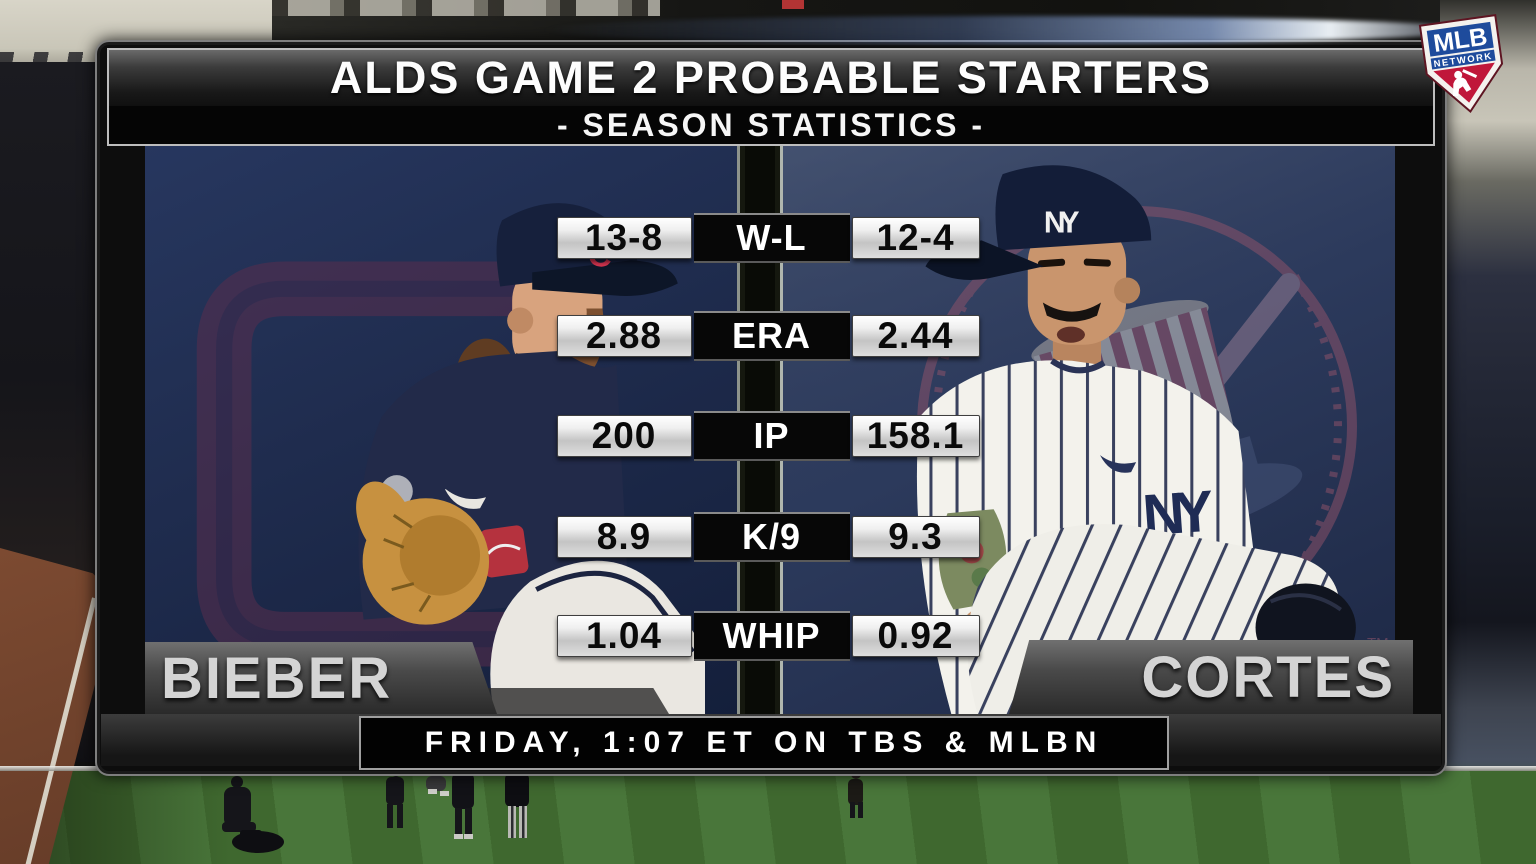 The width and height of the screenshot is (1536, 864). What do you see at coordinates (915, 436) in the screenshot?
I see `stat-value-right: 158.1` at bounding box center [915, 436].